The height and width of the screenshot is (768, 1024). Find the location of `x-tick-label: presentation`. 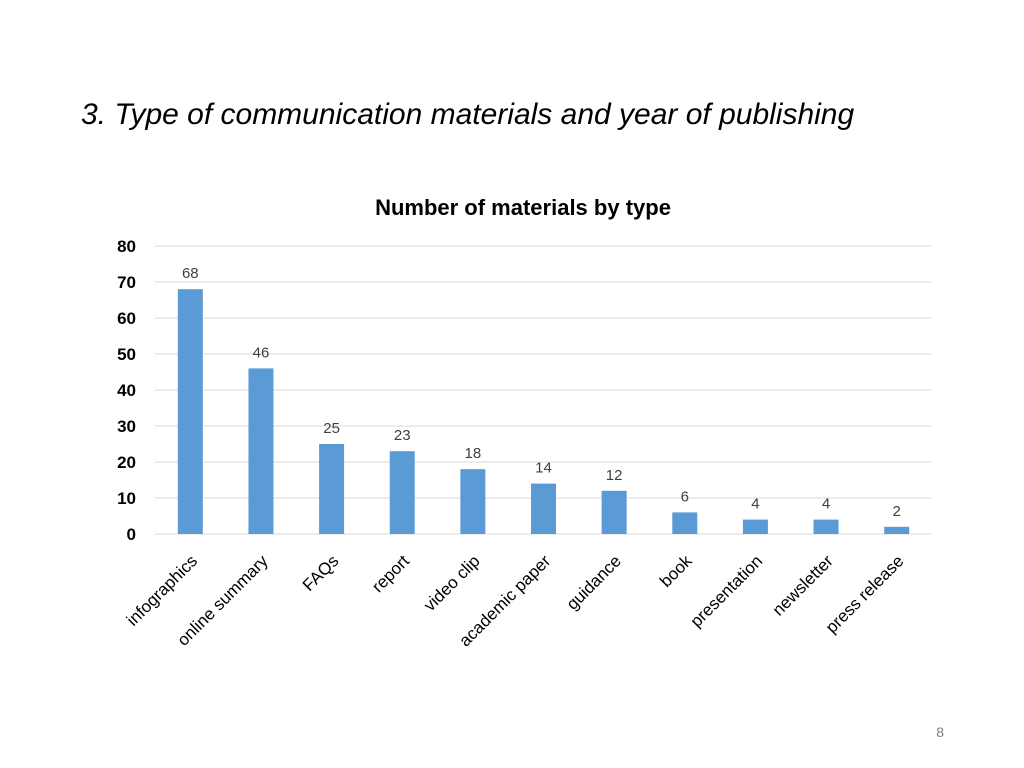

x-tick-label: presentation is located at coordinates (727, 591).